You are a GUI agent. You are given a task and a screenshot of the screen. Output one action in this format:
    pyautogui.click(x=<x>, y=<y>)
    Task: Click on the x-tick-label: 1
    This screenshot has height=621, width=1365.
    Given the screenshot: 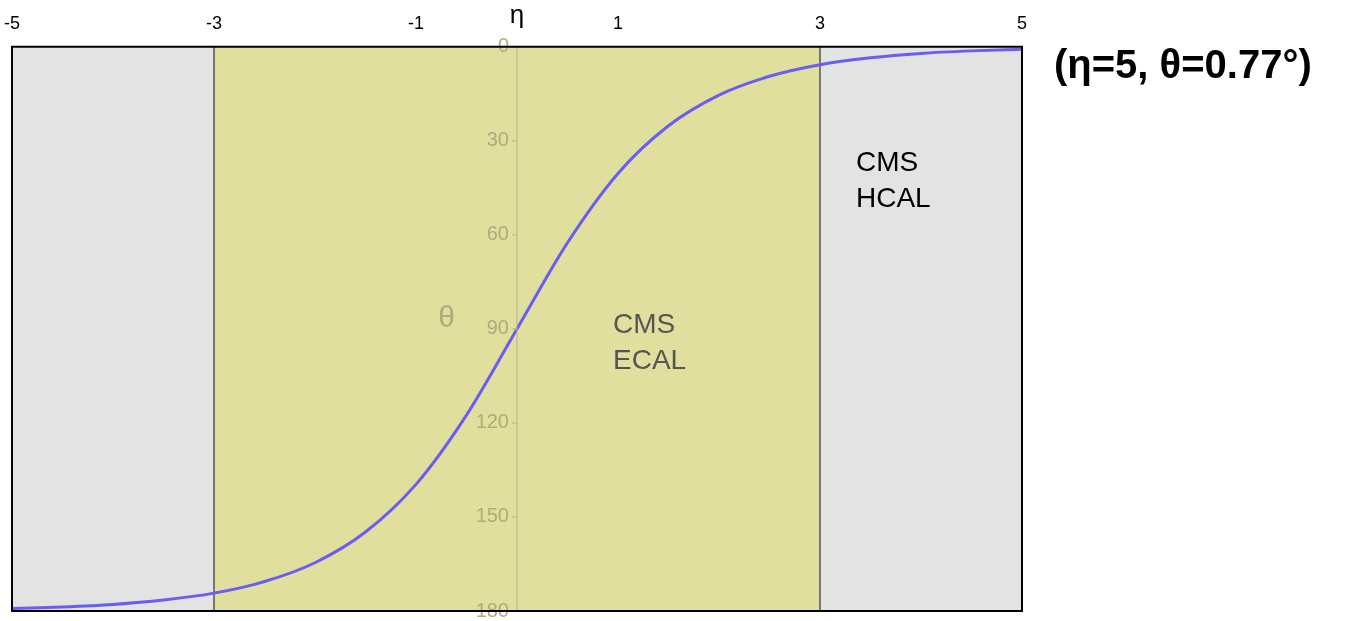 What is the action you would take?
    pyautogui.click(x=618, y=22)
    